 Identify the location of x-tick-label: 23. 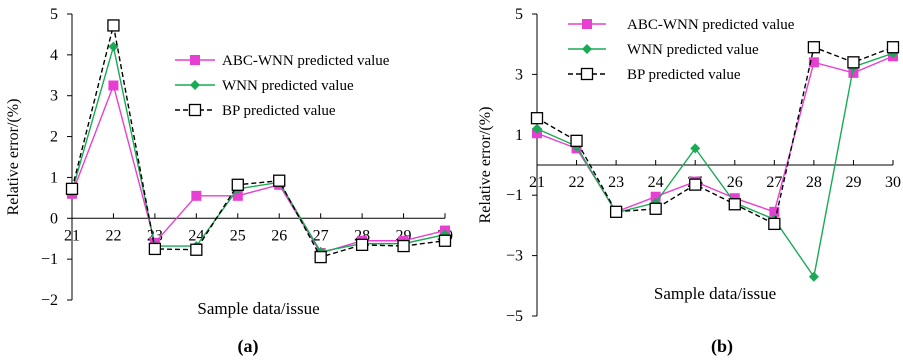
(616, 182).